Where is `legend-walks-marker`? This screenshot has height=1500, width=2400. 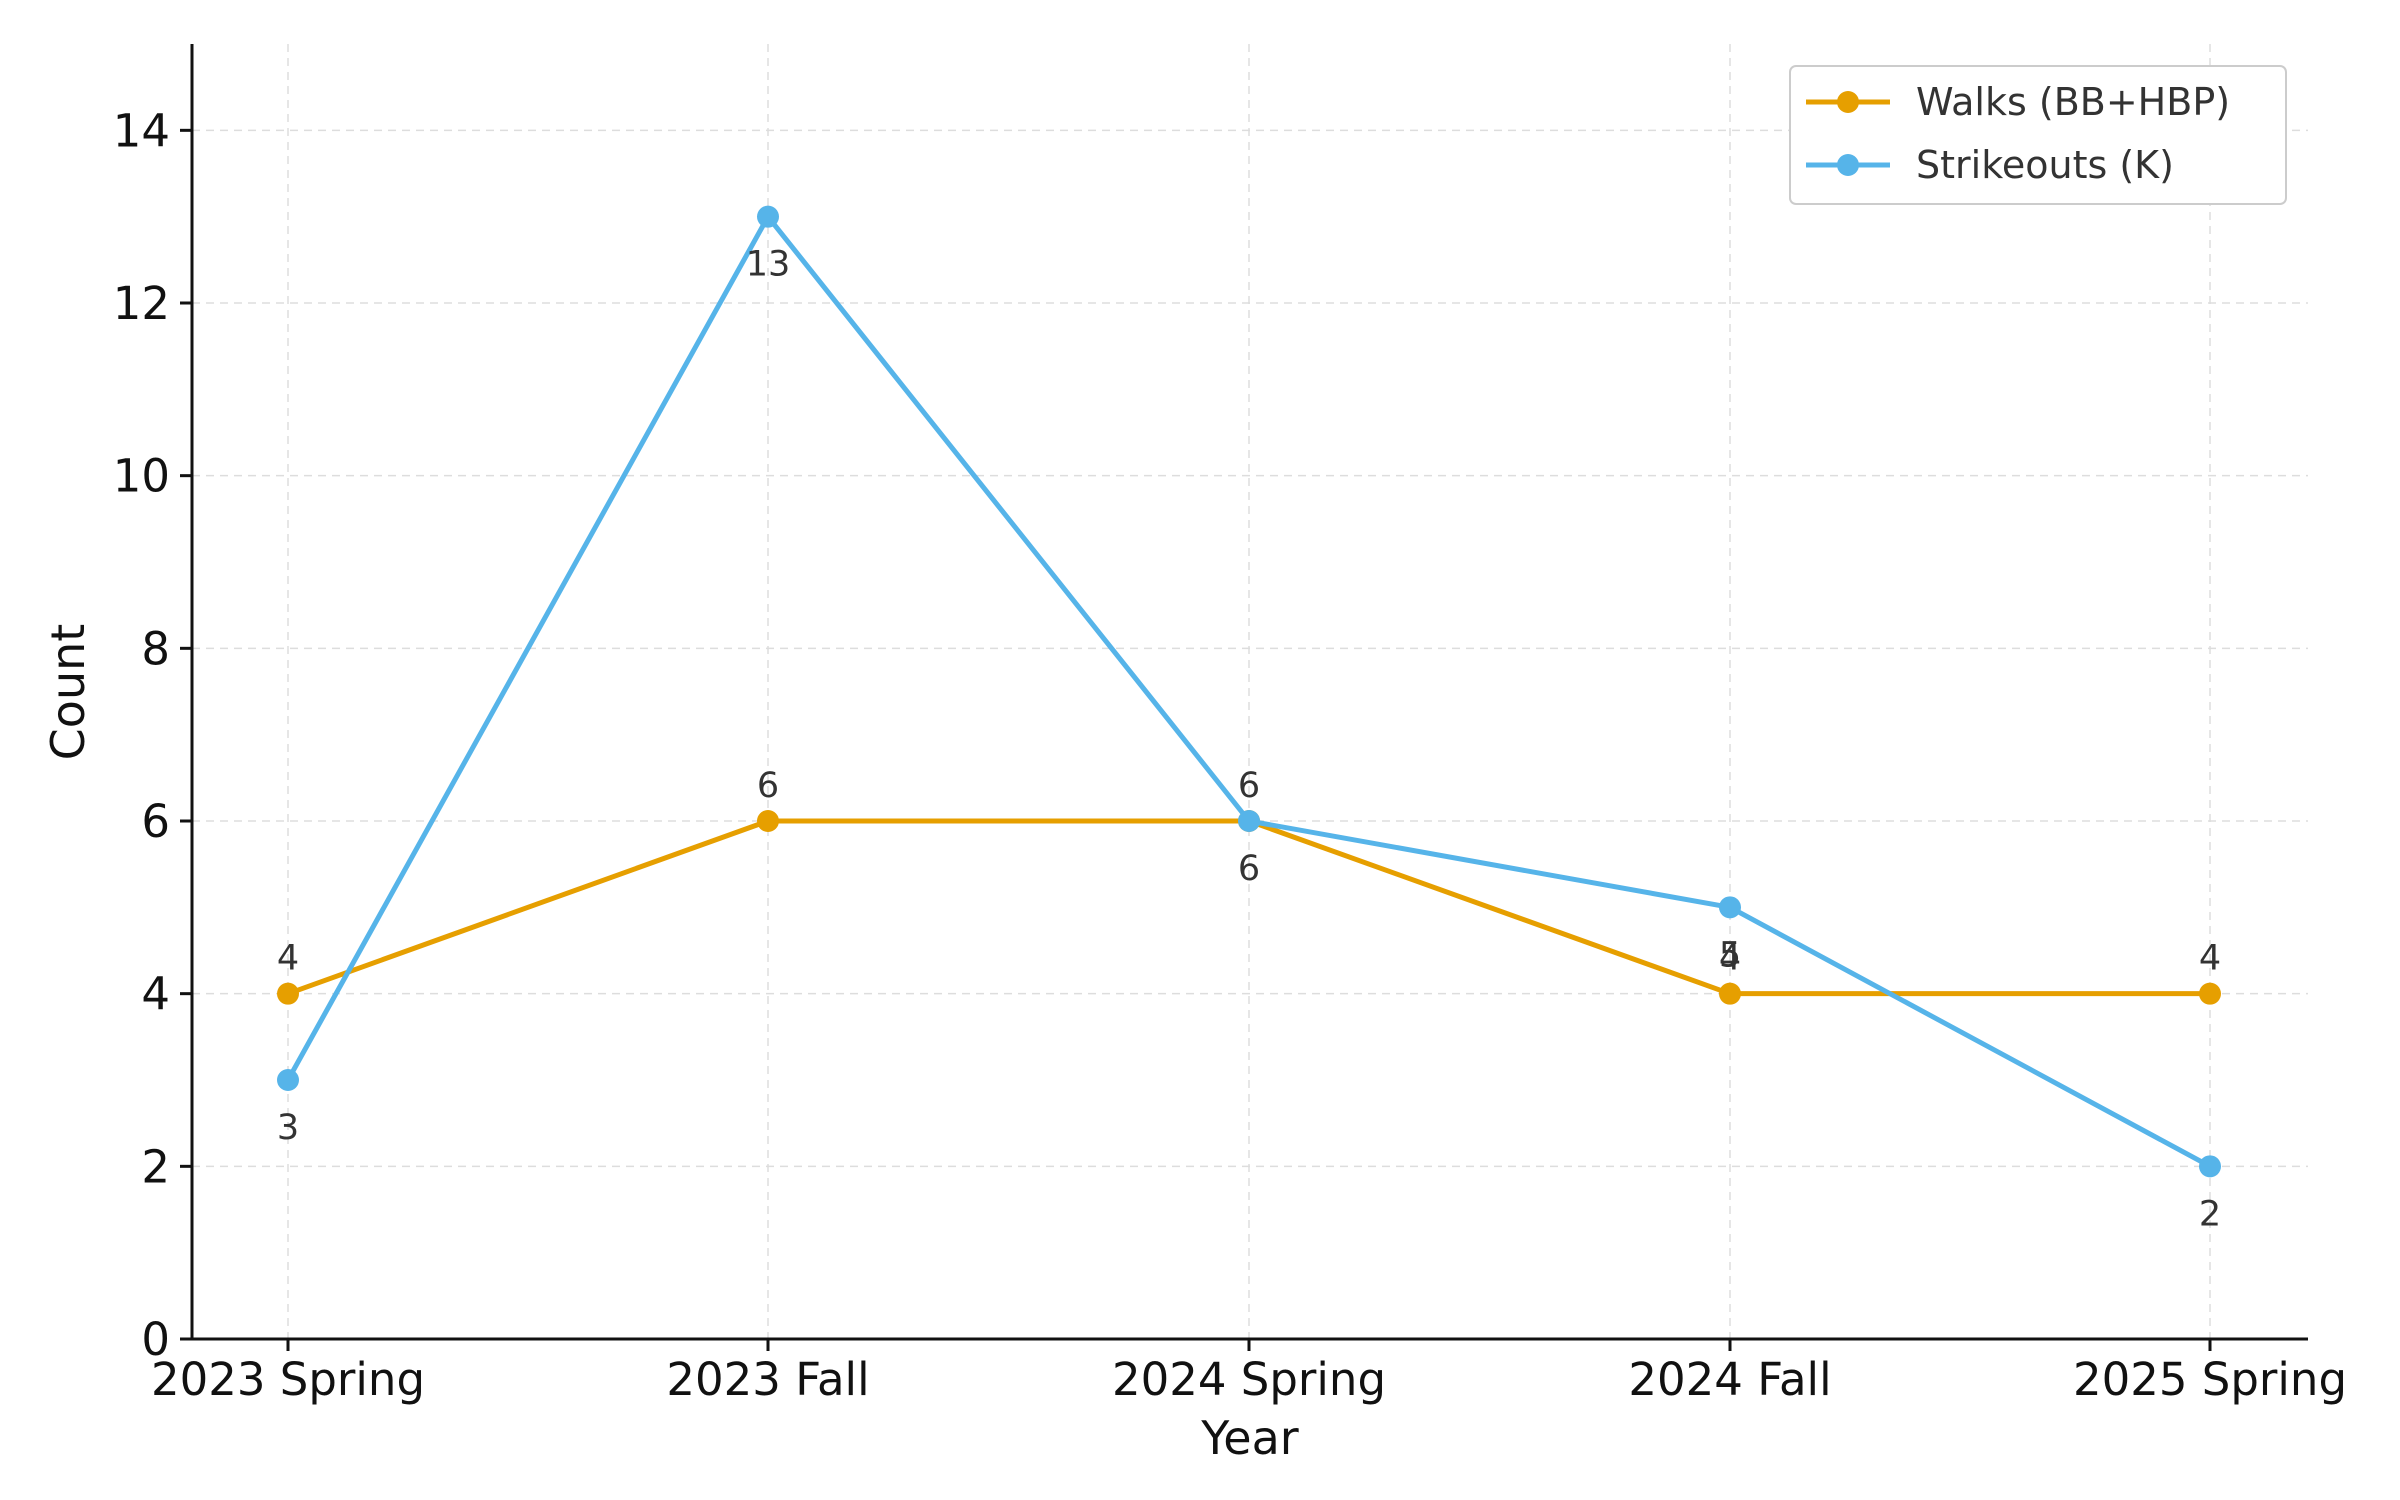
legend-walks-marker is located at coordinates (1848, 102).